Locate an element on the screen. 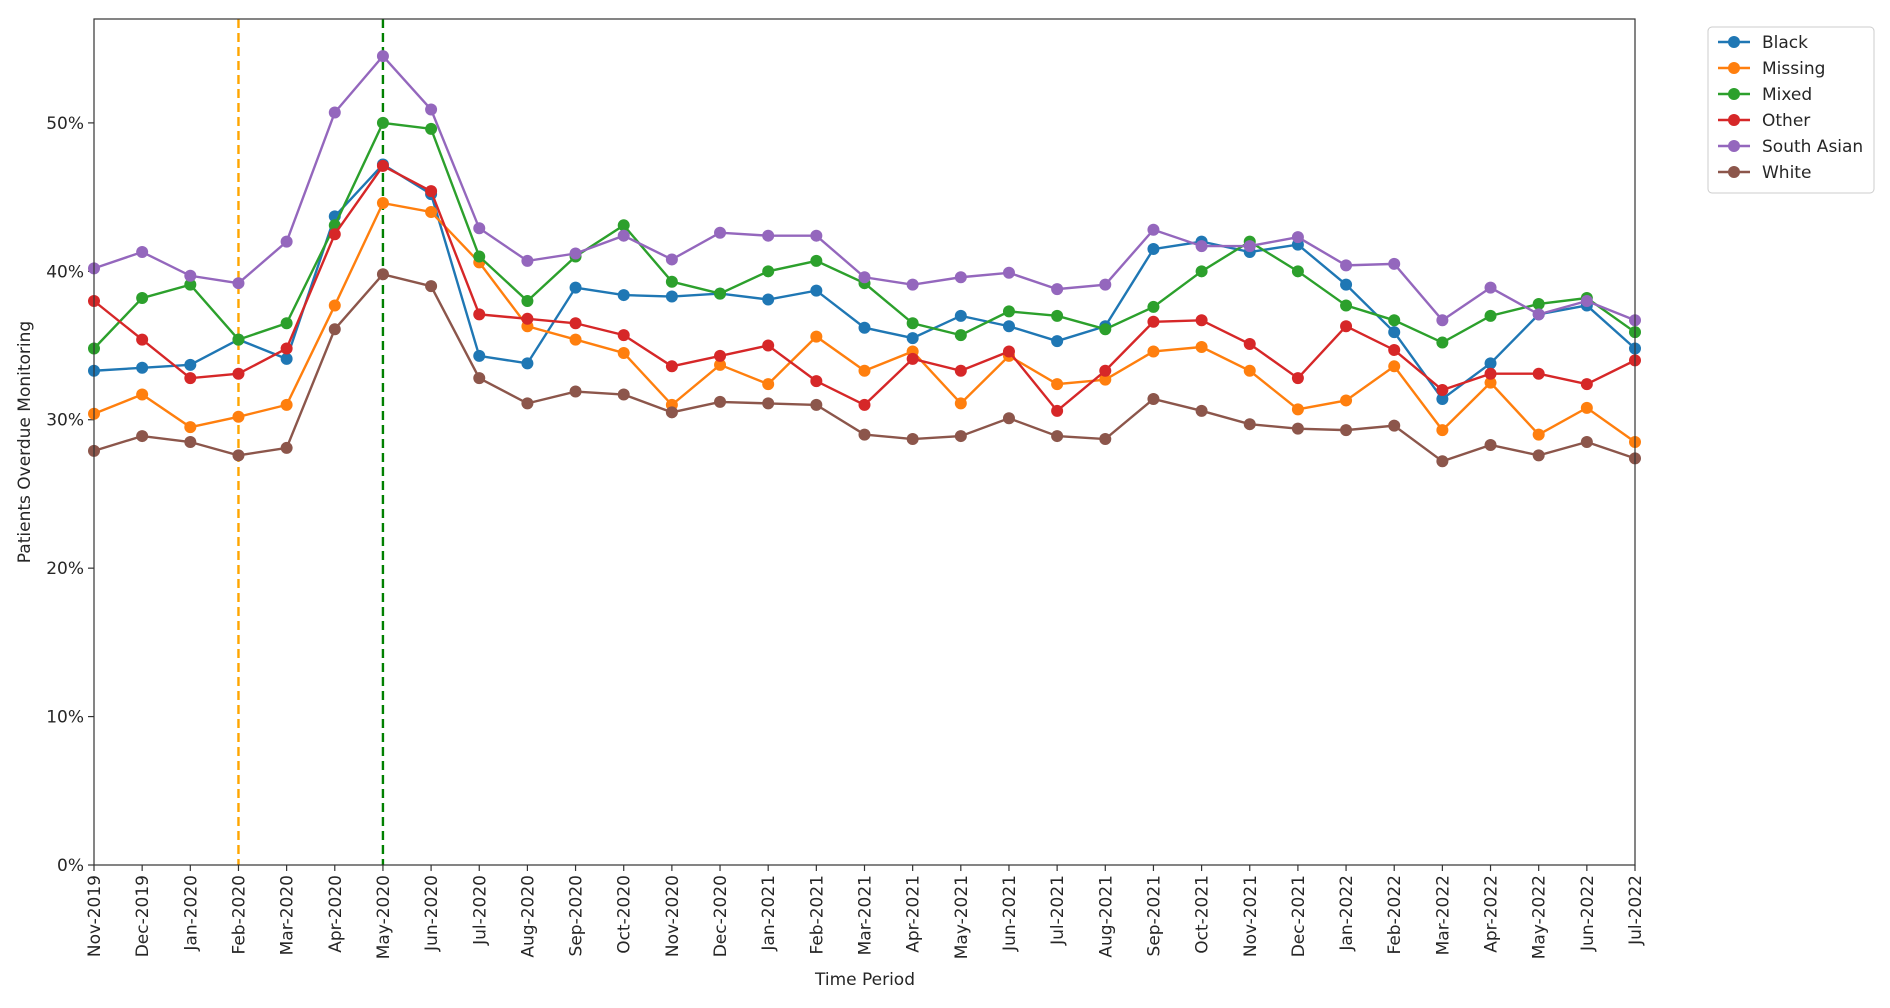 The height and width of the screenshot is (1008, 1890). x-tick-label: Oct-2020 is located at coordinates (625, 914).